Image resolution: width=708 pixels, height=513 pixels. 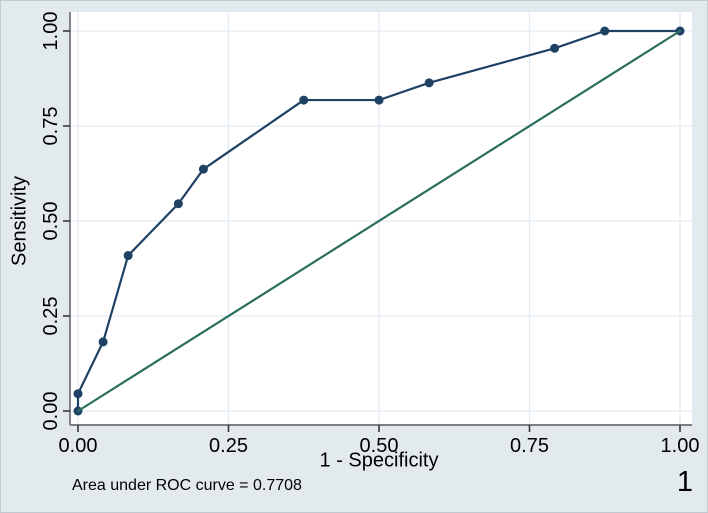 I want to click on x-tick-label: 0.50, so click(x=379, y=446).